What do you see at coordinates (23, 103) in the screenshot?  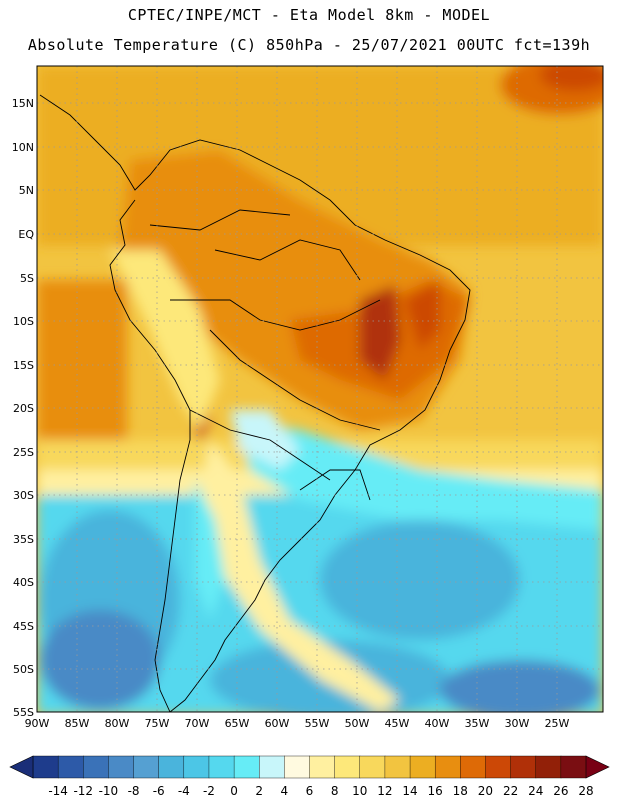 I see `lat-label: 15N` at bounding box center [23, 103].